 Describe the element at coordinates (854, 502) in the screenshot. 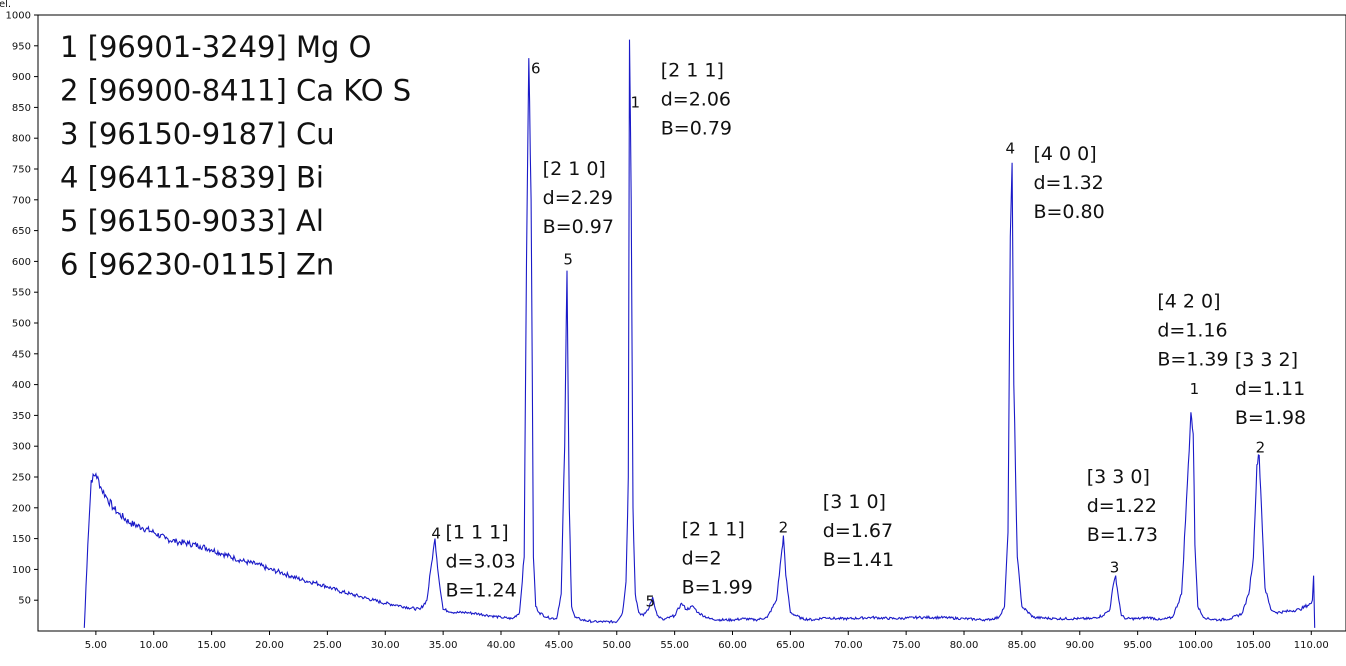

I see `annotation-line: [3 1 0]` at that location.